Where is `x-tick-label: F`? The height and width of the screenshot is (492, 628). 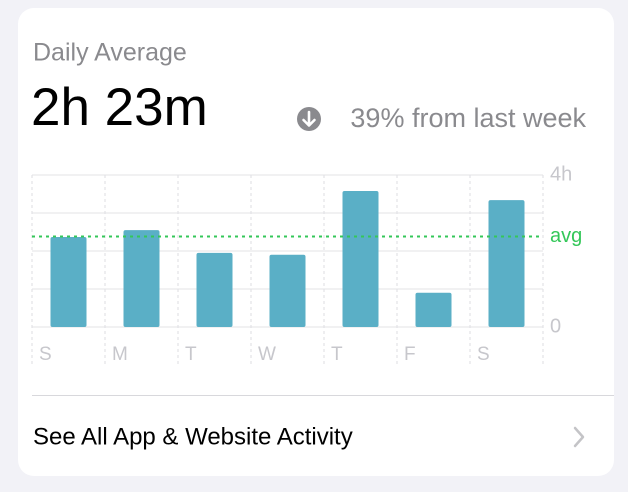
x-tick-label: F is located at coordinates (410, 354).